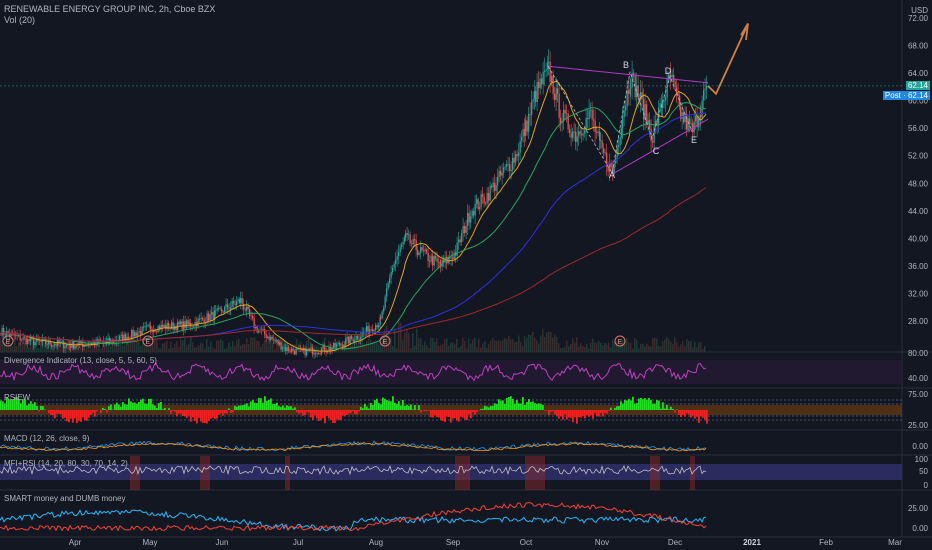 This screenshot has height=550, width=932. Describe the element at coordinates (110, 9) in the screenshot. I see `symbol-title: RENEWABLE ENERGY GROUP INC, 2h, Cboe BZX` at that location.